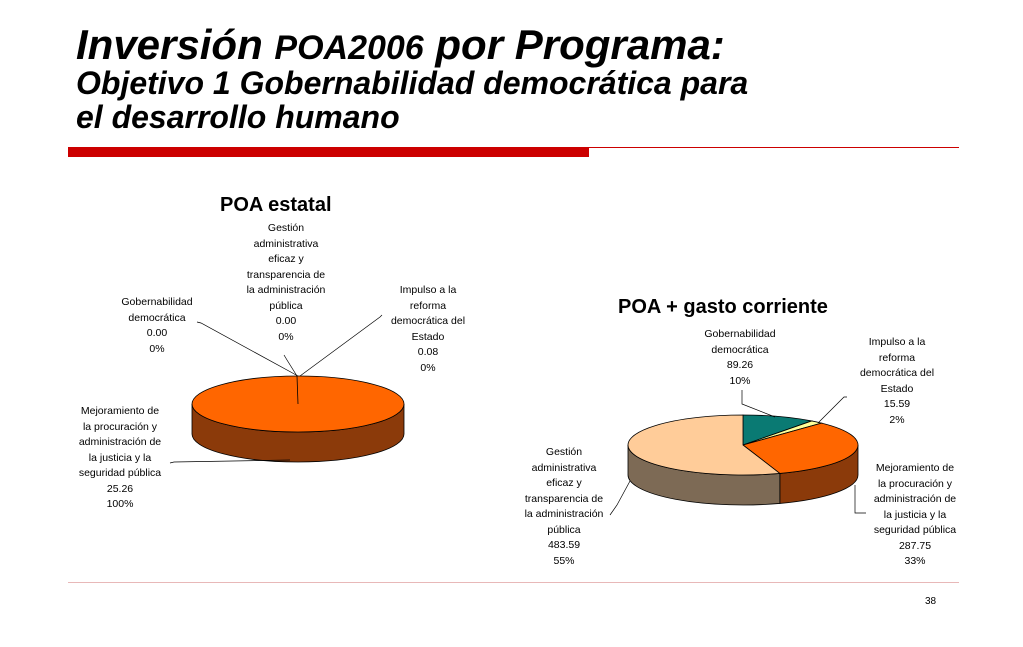 Image resolution: width=1023 pixels, height=647 pixels. Describe the element at coordinates (723, 307) in the screenshot. I see `chart2-title: POA + gasto corriente` at that location.